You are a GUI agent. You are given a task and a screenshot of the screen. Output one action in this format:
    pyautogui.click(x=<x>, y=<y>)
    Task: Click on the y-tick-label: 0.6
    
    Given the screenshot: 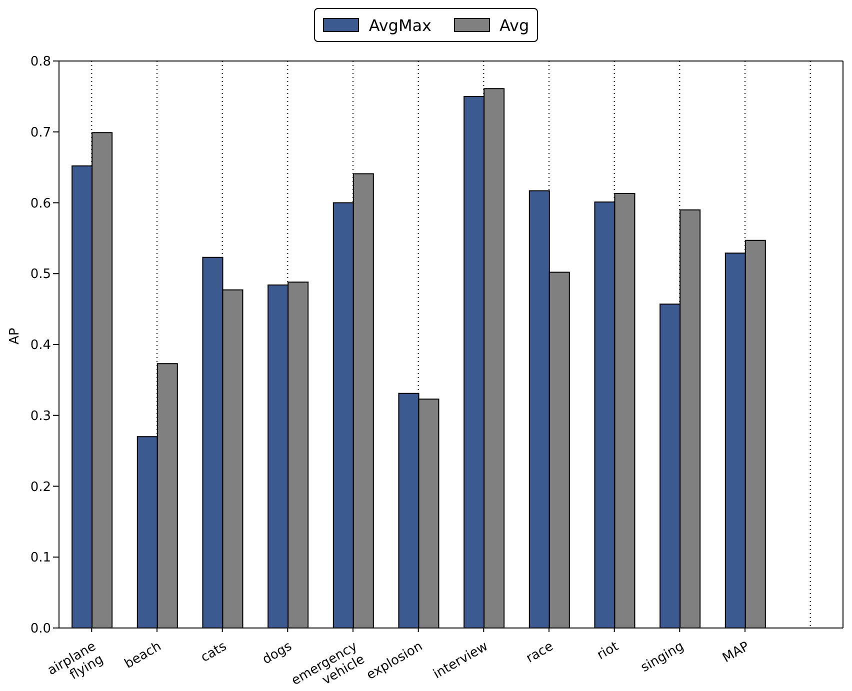 What is the action you would take?
    pyautogui.click(x=40, y=204)
    